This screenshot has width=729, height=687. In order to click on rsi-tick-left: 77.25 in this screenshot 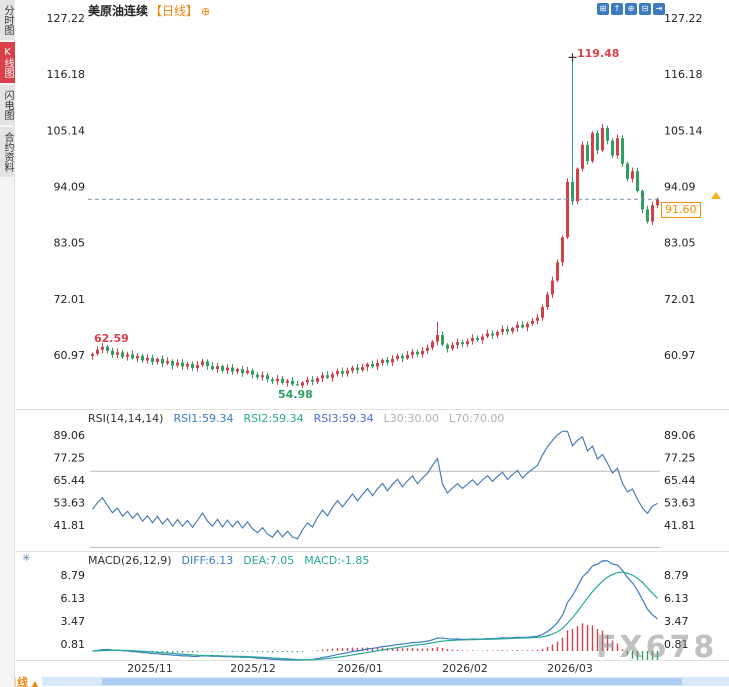, I will do `click(70, 457)`.